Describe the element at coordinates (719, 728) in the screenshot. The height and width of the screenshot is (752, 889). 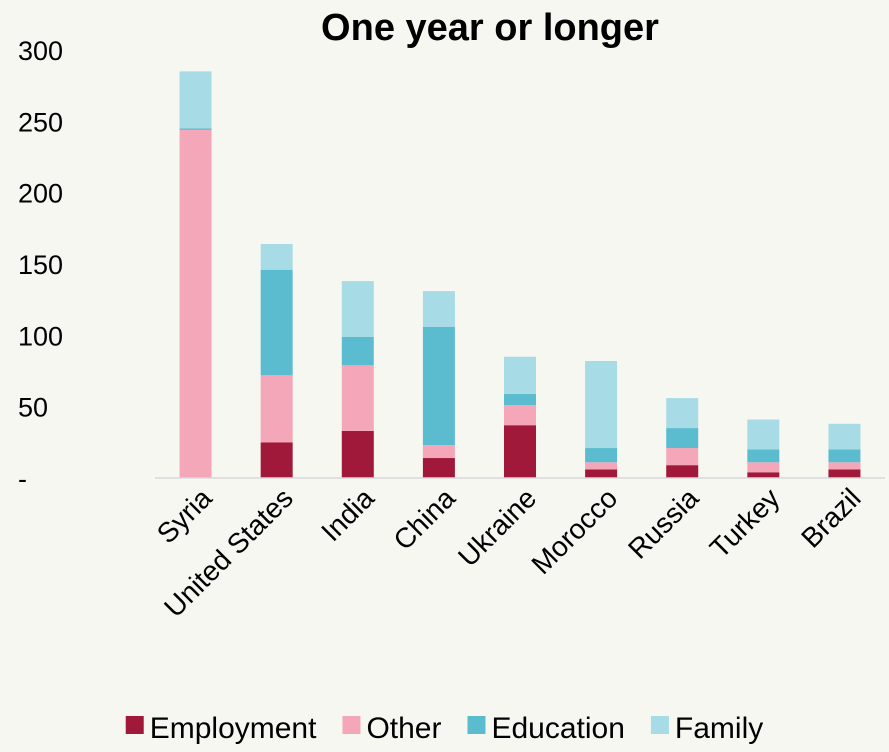
I see `legend-label: Family` at that location.